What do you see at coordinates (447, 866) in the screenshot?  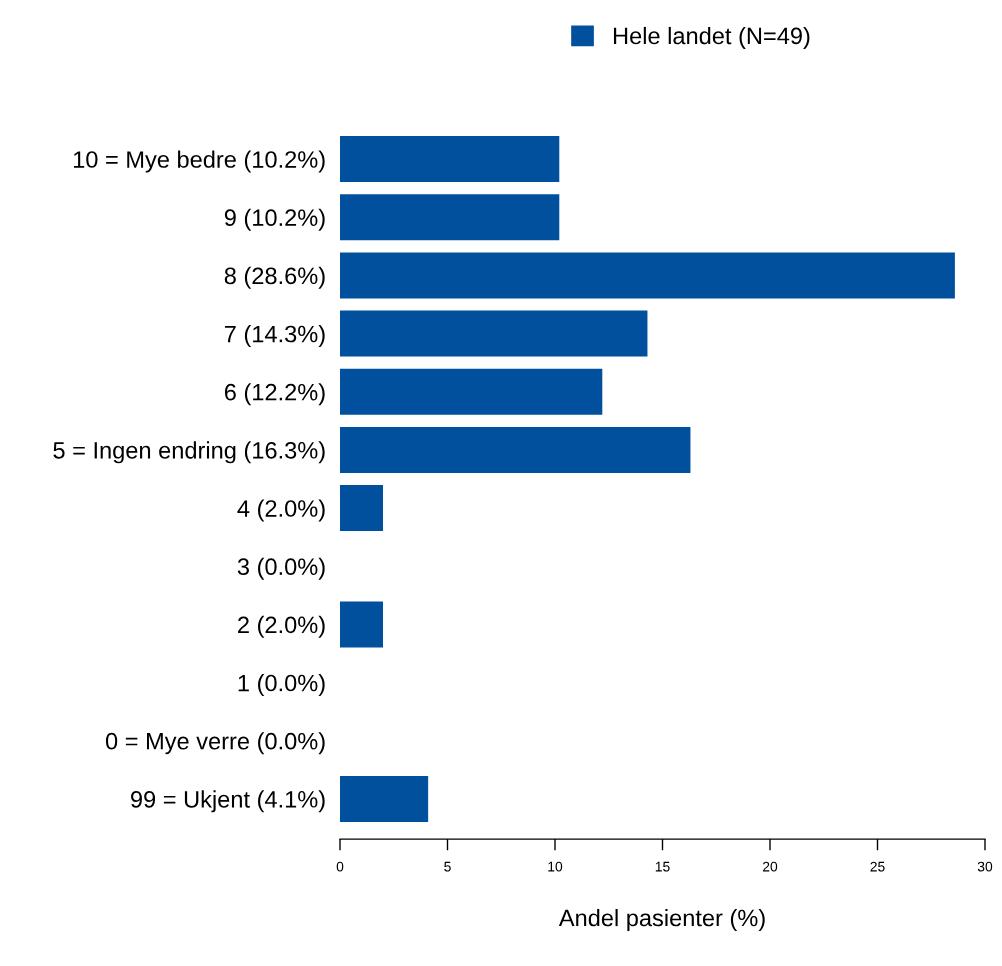 I see `x-tick-label: 5` at bounding box center [447, 866].